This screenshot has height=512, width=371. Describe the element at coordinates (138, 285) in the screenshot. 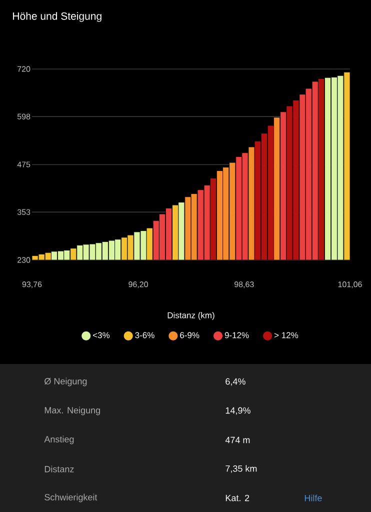

I see `x-tick-label: 96,20` at that location.